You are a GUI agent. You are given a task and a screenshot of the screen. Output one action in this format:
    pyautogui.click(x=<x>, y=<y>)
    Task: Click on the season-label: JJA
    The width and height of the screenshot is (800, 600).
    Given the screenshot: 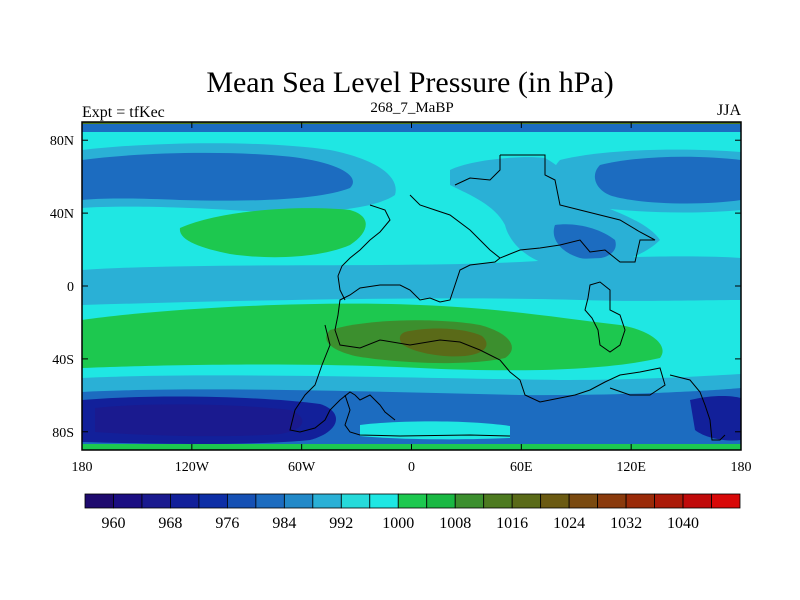 What is the action you would take?
    pyautogui.click(x=729, y=110)
    